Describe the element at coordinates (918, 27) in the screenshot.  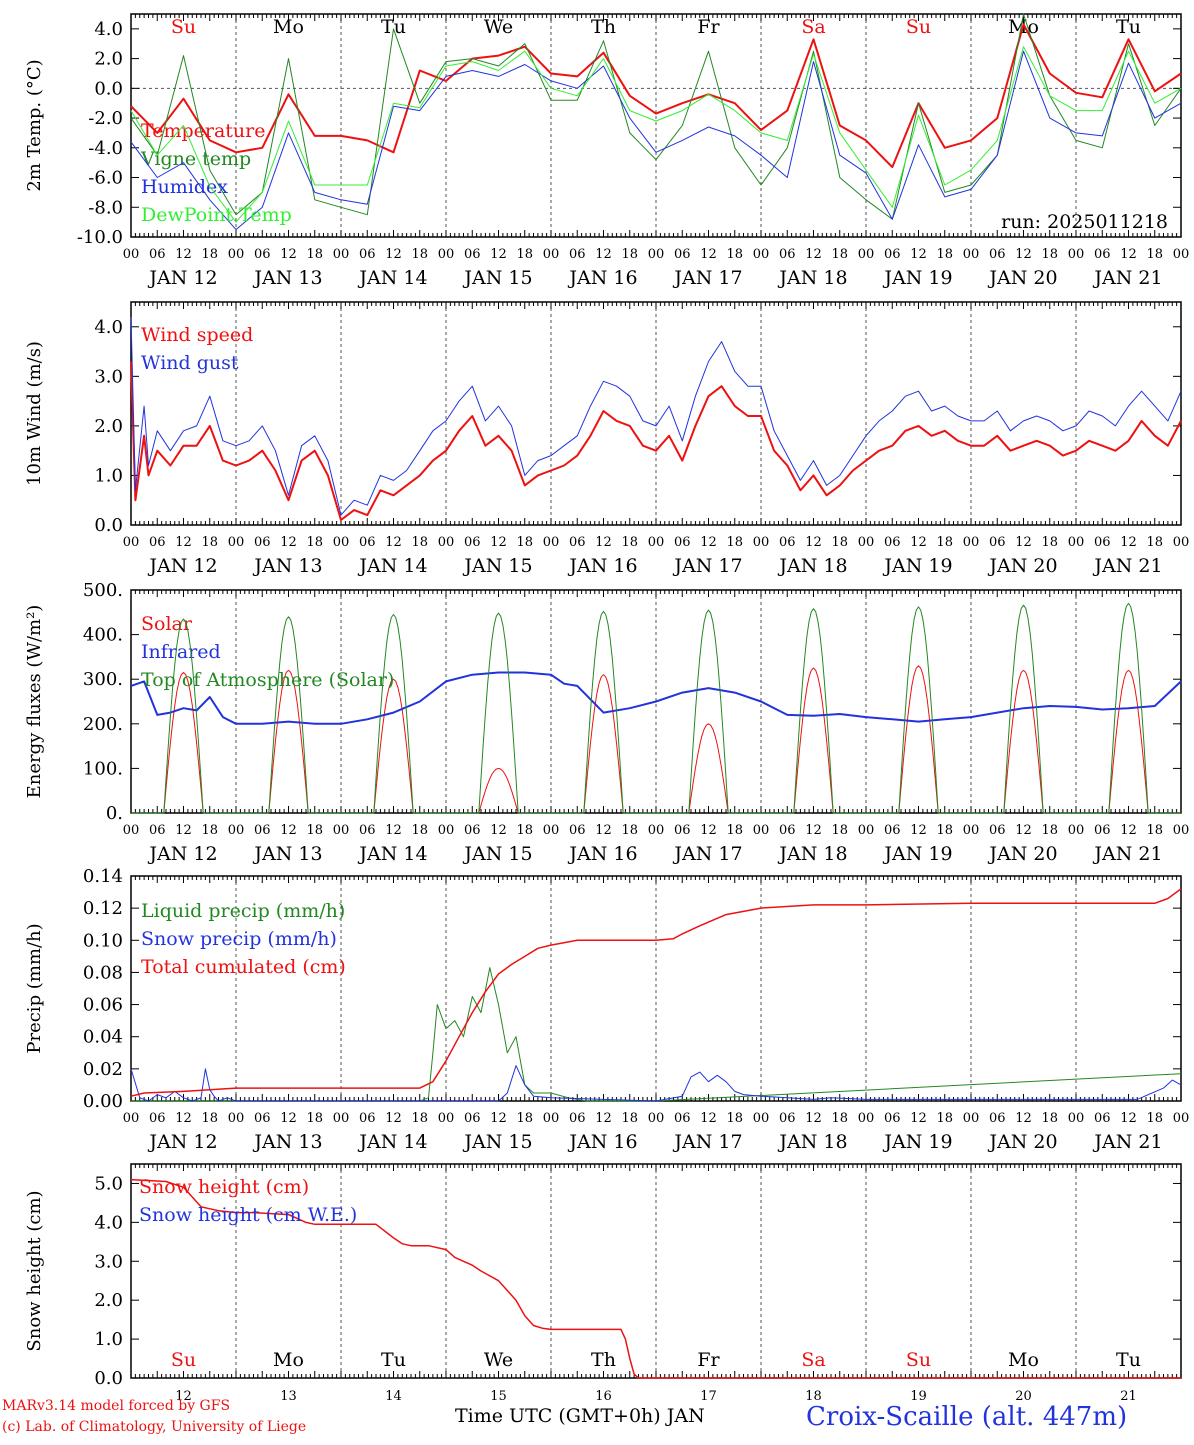
I see `temp-day-name: Su` at that location.